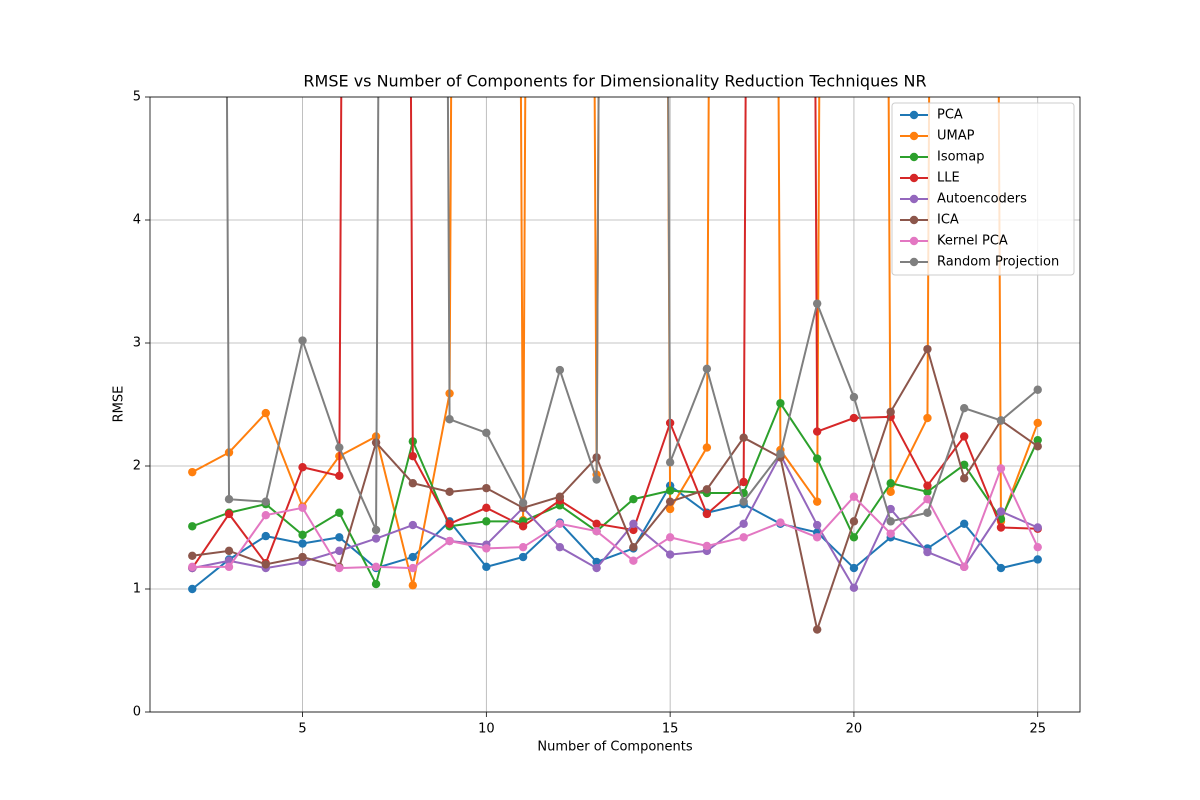  Describe the element at coordinates (972, 241) in the screenshot. I see `legend-label: Kernel PCA` at that location.